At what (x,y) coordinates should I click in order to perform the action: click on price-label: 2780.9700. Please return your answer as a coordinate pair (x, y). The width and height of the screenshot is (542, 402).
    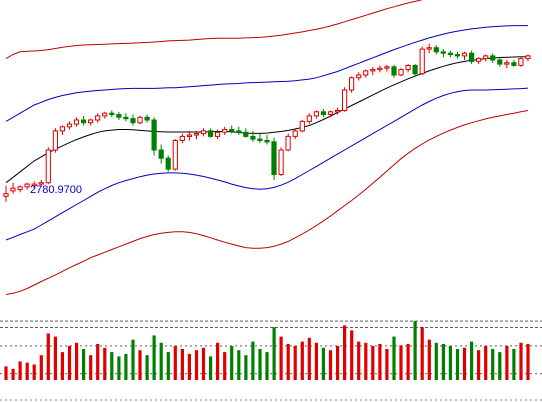
    Looking at the image, I should click on (56, 190).